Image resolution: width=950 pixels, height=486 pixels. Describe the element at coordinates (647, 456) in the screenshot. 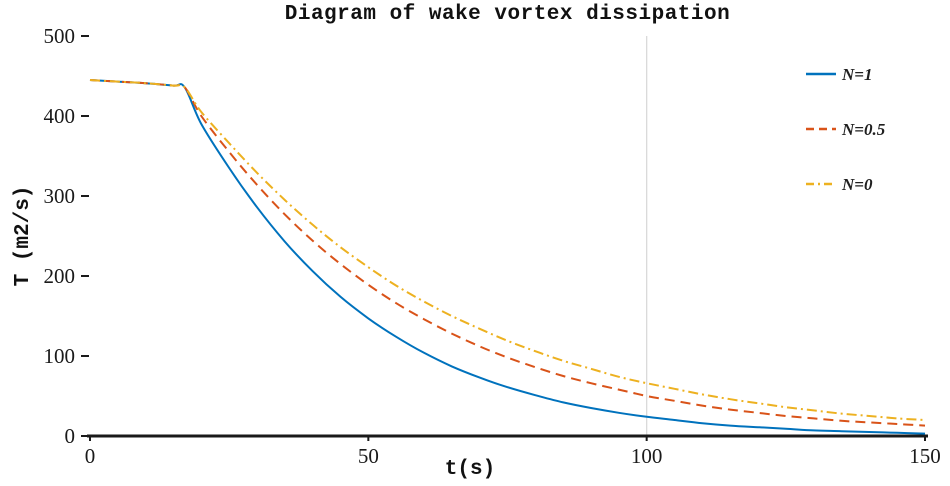

I see `x-tick-label: 100` at that location.